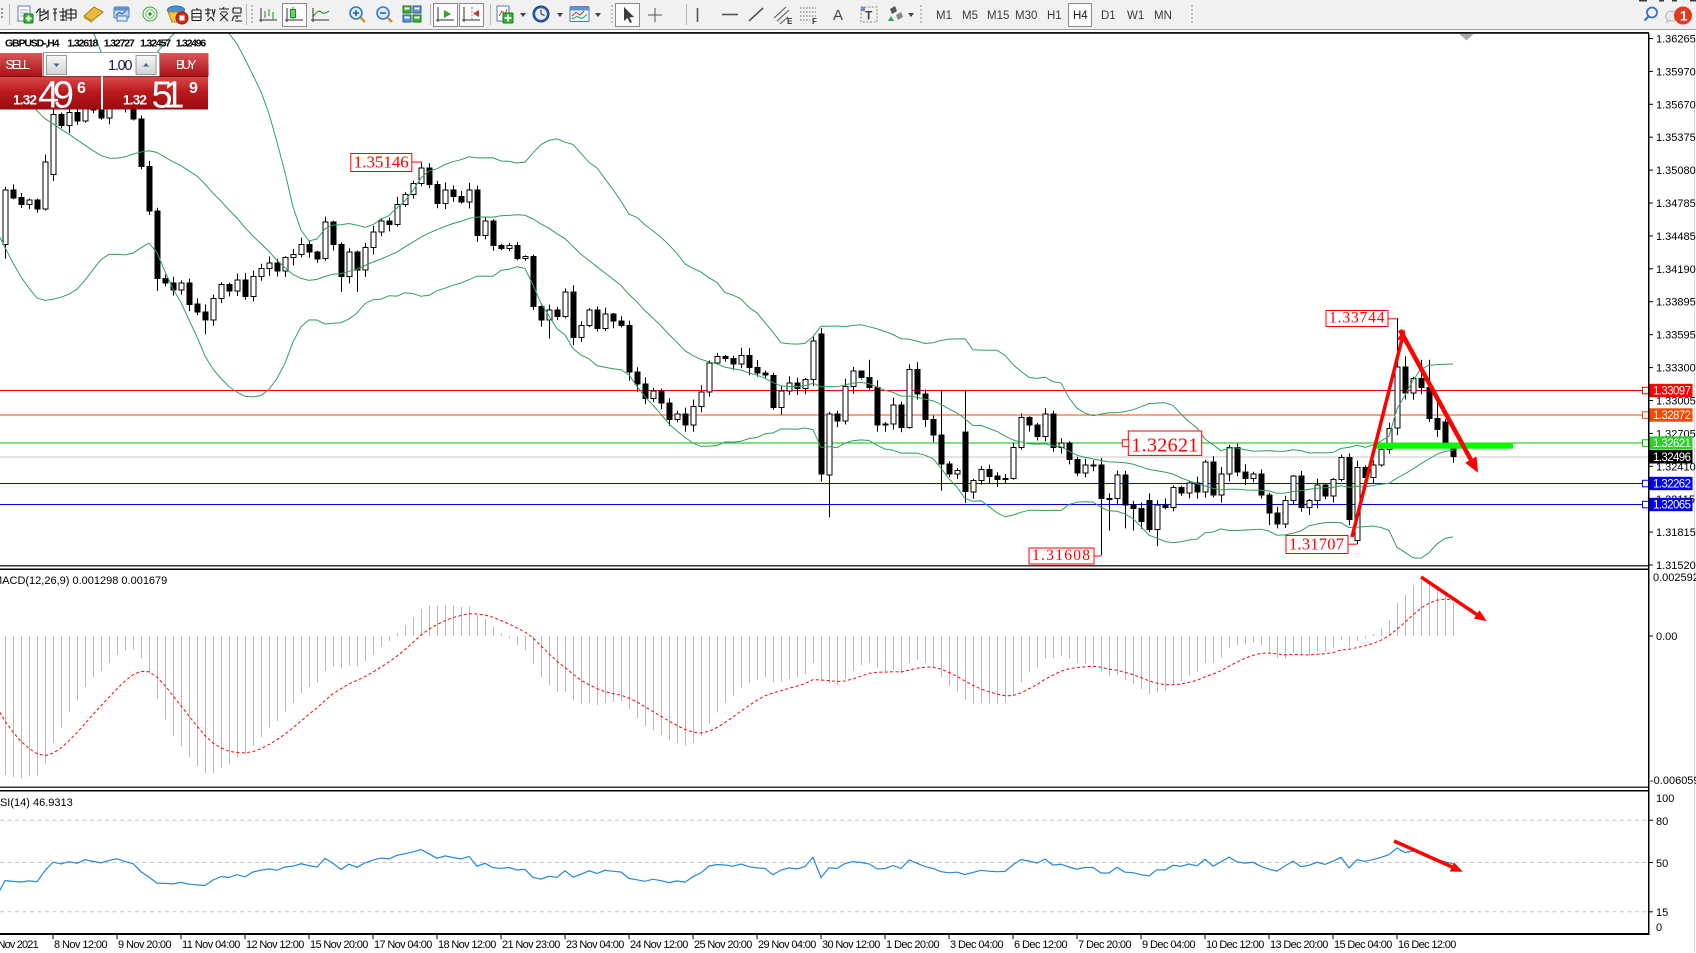  Describe the element at coordinates (814, 21) in the screenshot. I see `svg-text: F` at that location.